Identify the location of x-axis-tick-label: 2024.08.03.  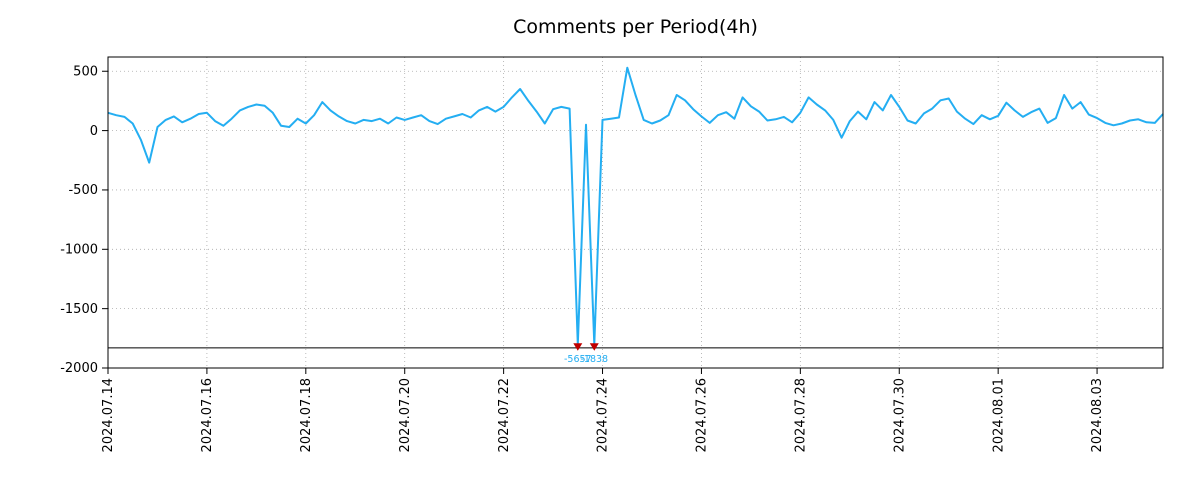
(1097, 415).